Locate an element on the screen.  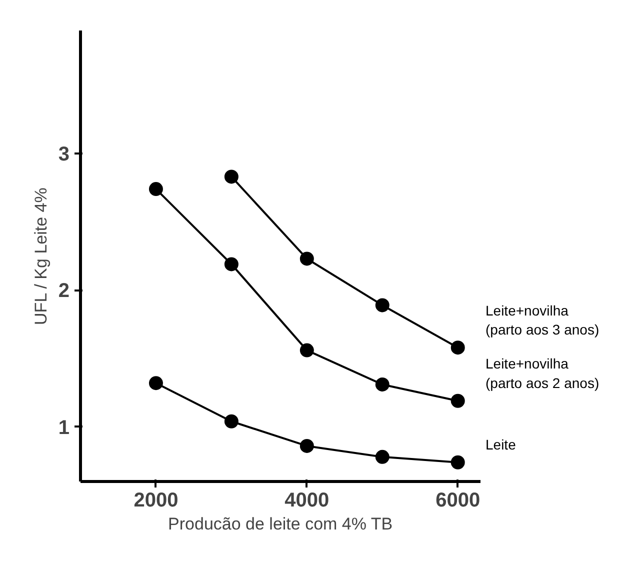
x-tick-label: 4000 is located at coordinates (307, 501).